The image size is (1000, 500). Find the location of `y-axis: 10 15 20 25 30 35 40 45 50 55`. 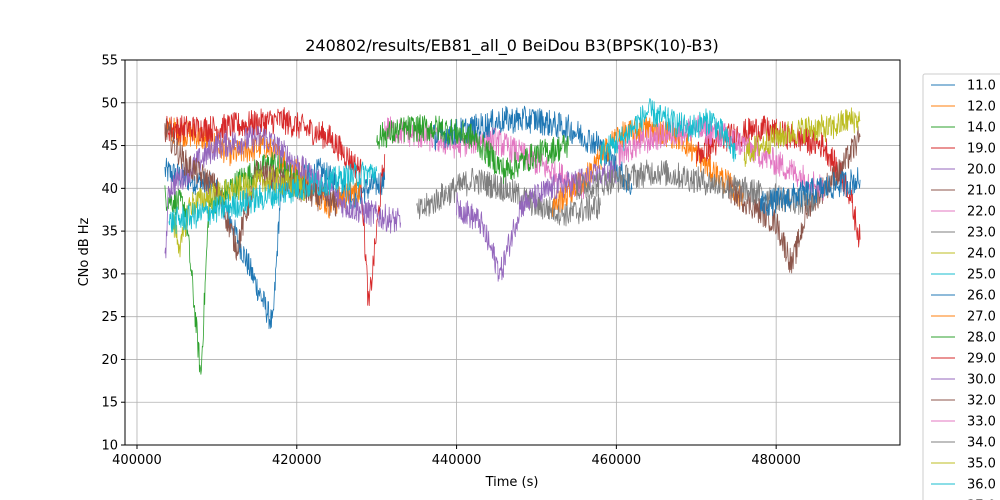

y-axis: 10 15 20 25 30 35 40 45 50 55 is located at coordinates (113, 254).